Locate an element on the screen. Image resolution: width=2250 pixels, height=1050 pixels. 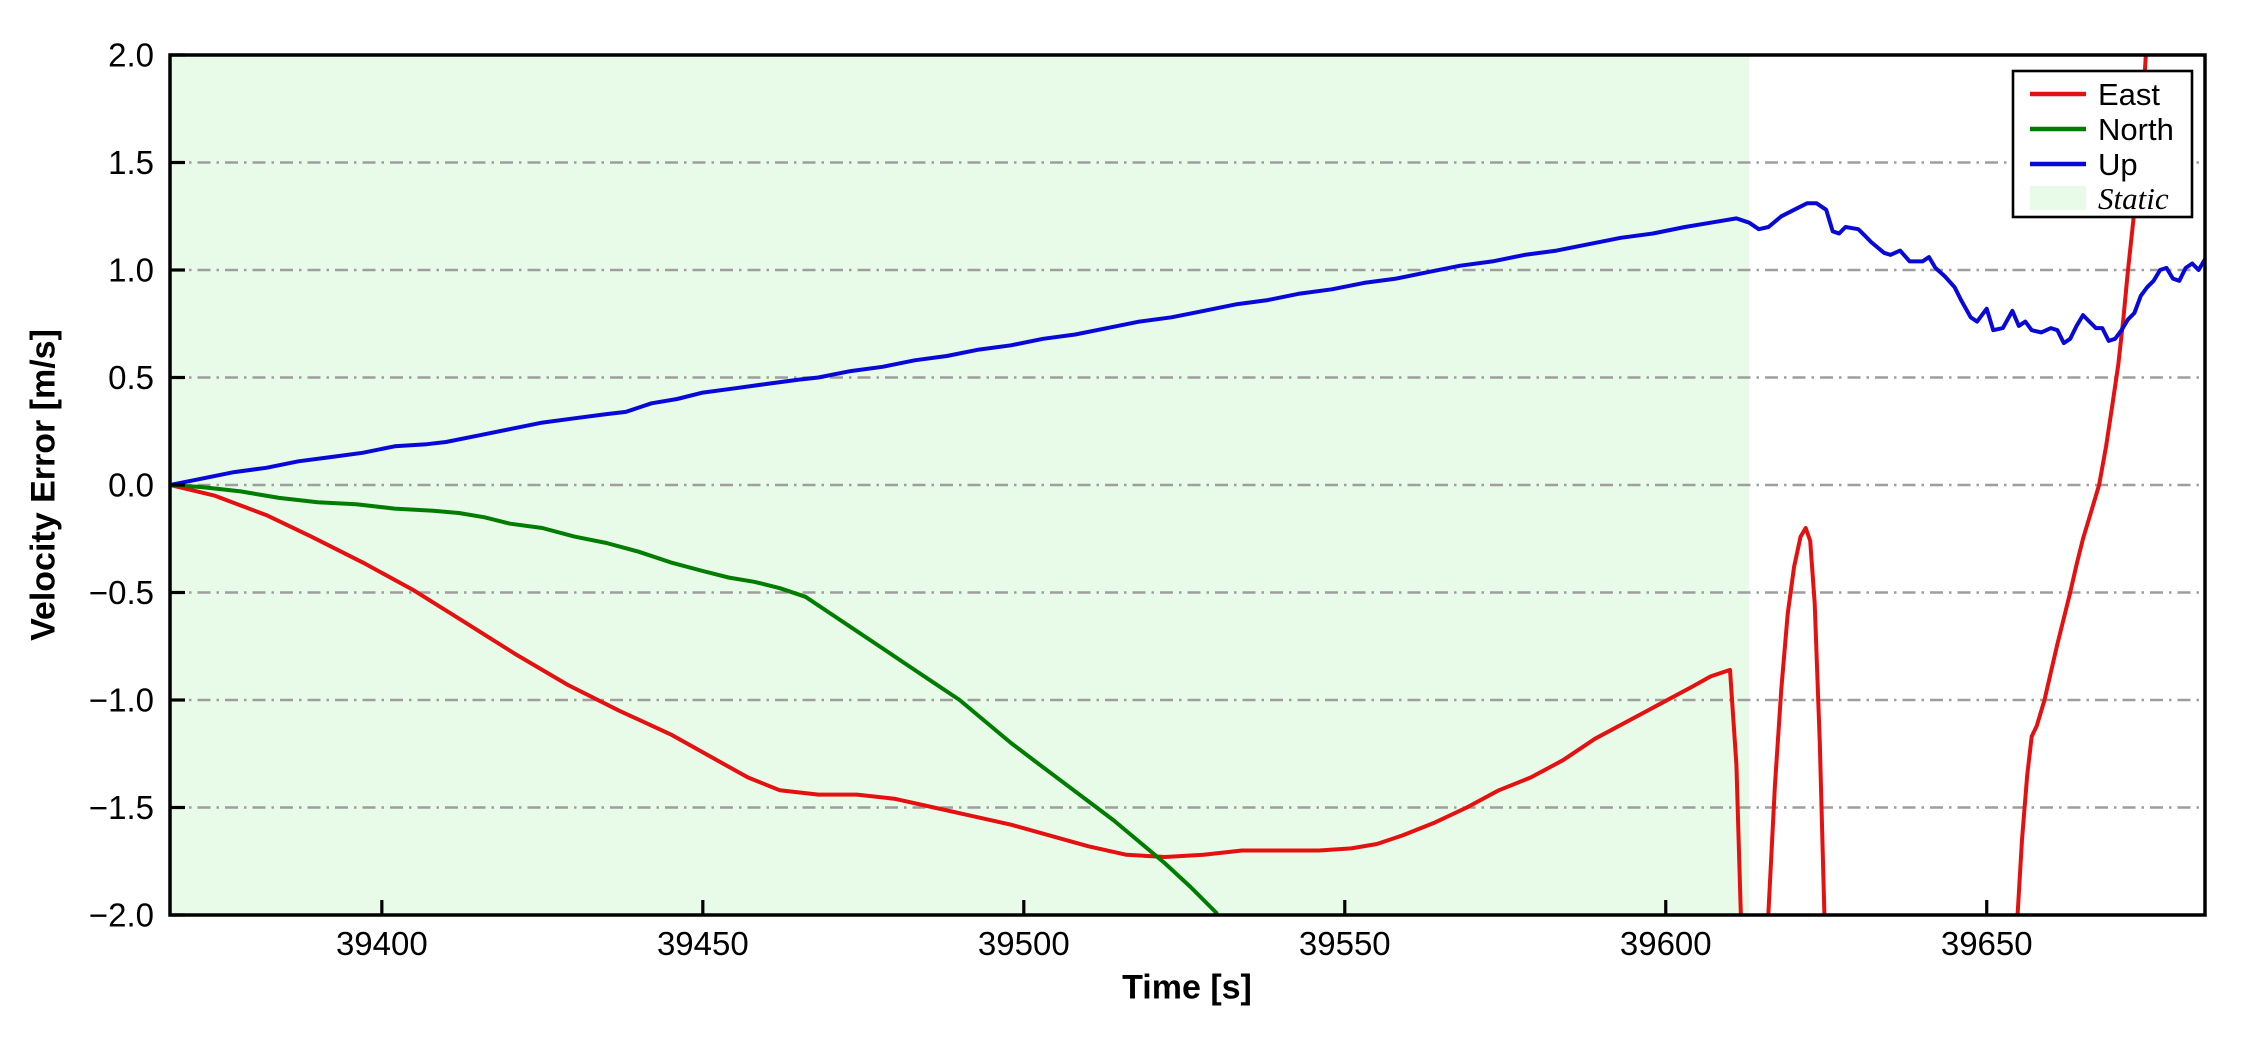
legend-label-north: North is located at coordinates (2136, 129).